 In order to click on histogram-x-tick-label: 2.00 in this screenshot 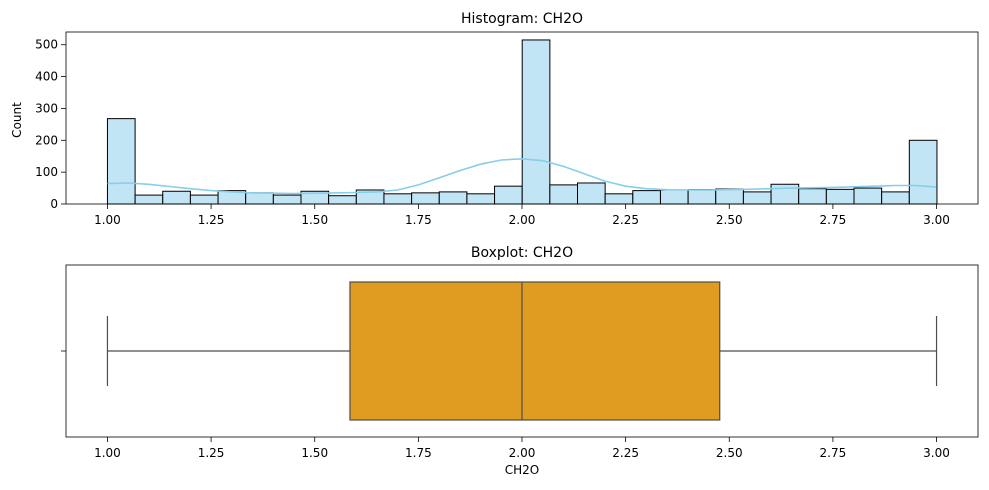, I will do `click(522, 220)`.